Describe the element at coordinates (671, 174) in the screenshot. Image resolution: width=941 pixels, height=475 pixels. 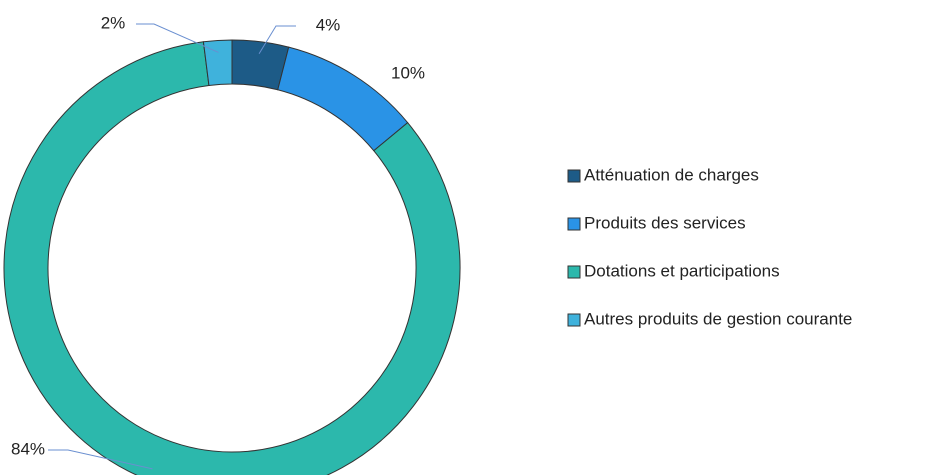
I see `legend-label: Atténuation de charges` at that location.